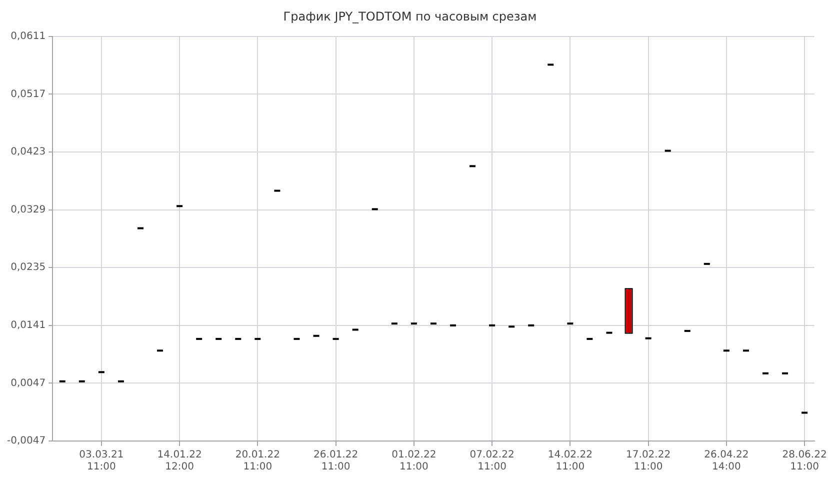 This screenshot has width=830, height=500. What do you see at coordinates (26, 441) in the screenshot?
I see `y-tick-label: -0,0047` at bounding box center [26, 441].